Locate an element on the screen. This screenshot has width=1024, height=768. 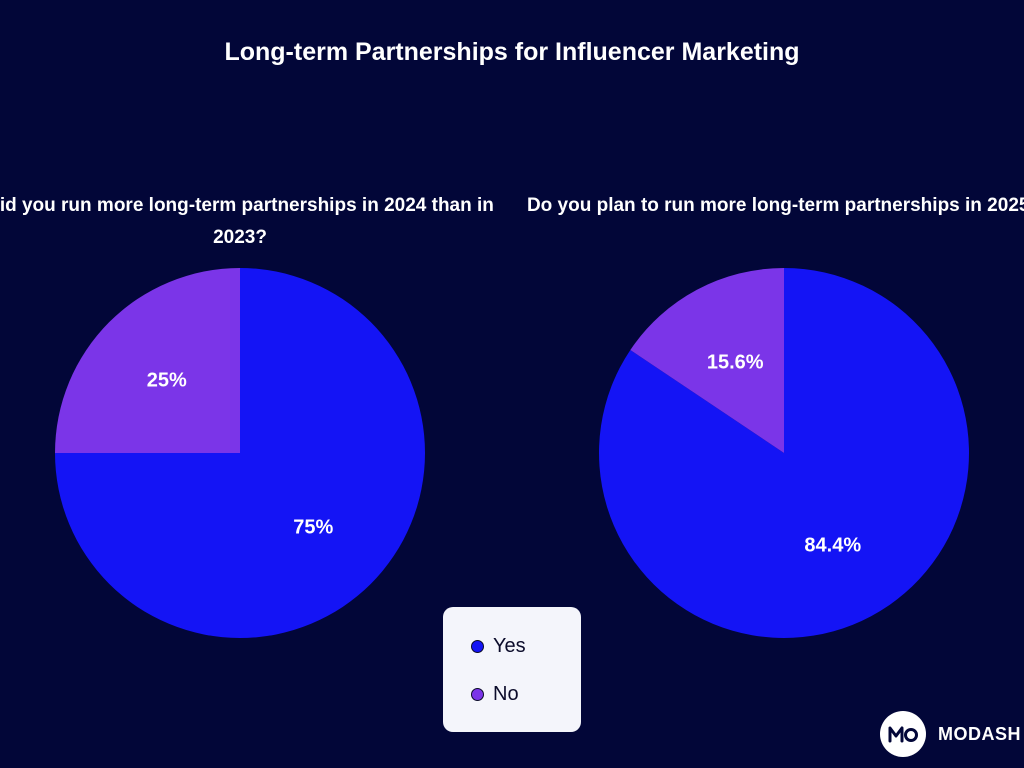
pie-label-yes: 84.4% is located at coordinates (832, 545).